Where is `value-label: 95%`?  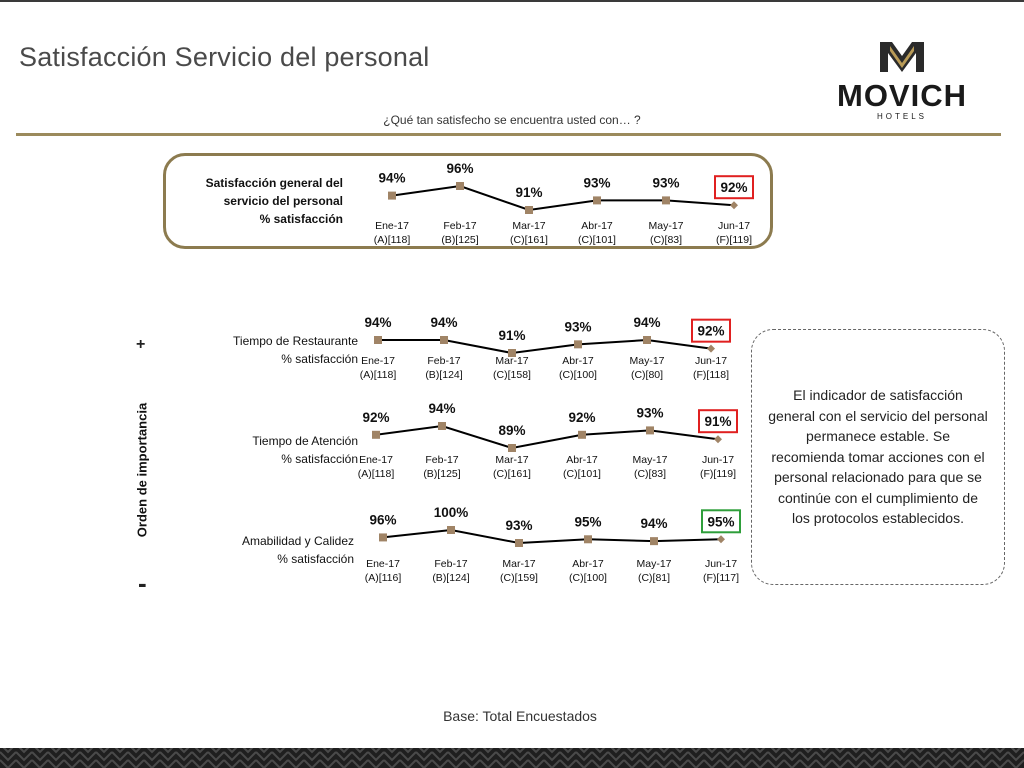
value-label: 95% is located at coordinates (720, 521).